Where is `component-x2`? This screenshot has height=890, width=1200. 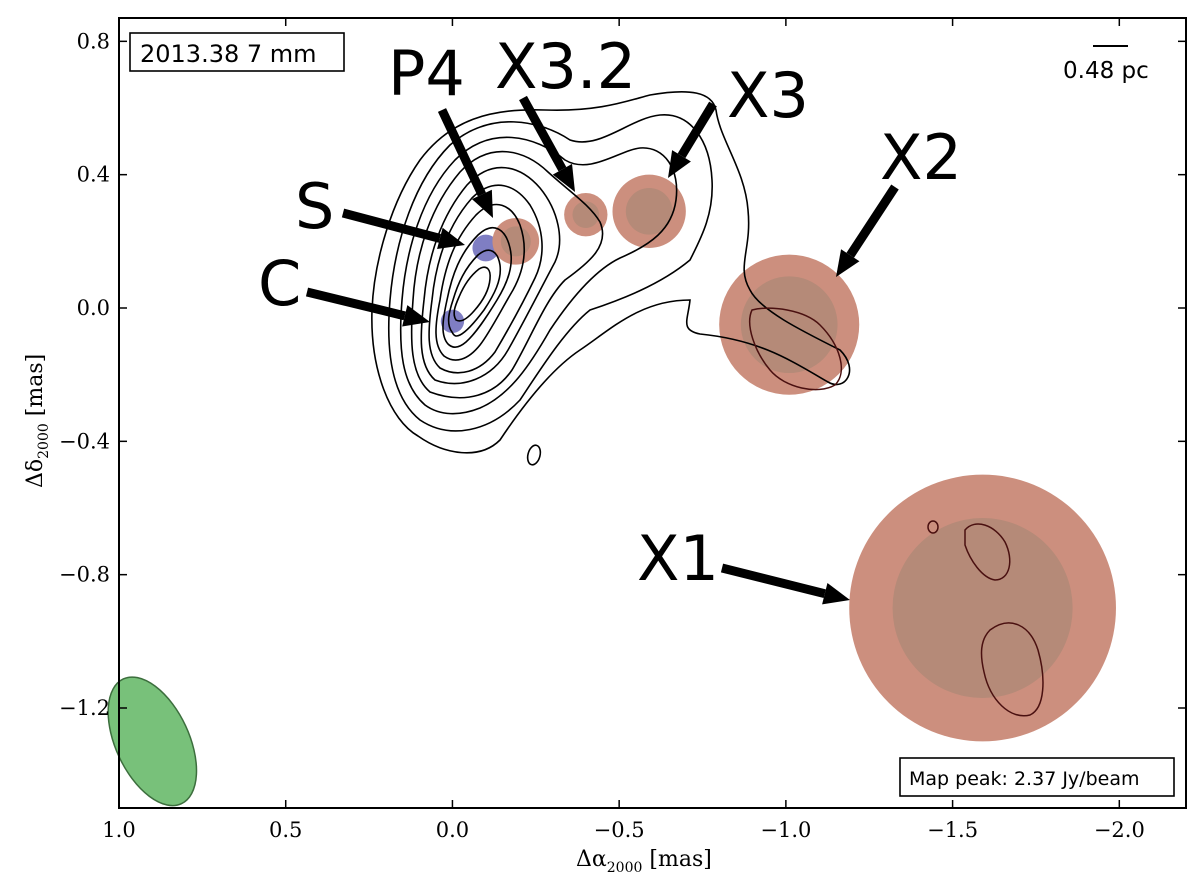
component-x2 is located at coordinates (789, 324).